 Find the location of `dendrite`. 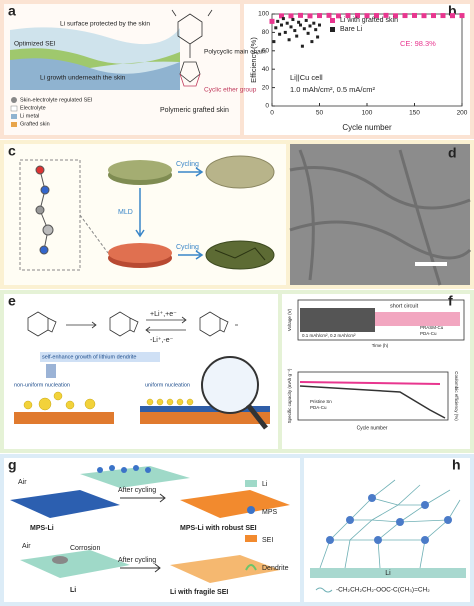

dendrite is located at coordinates (51, 371).